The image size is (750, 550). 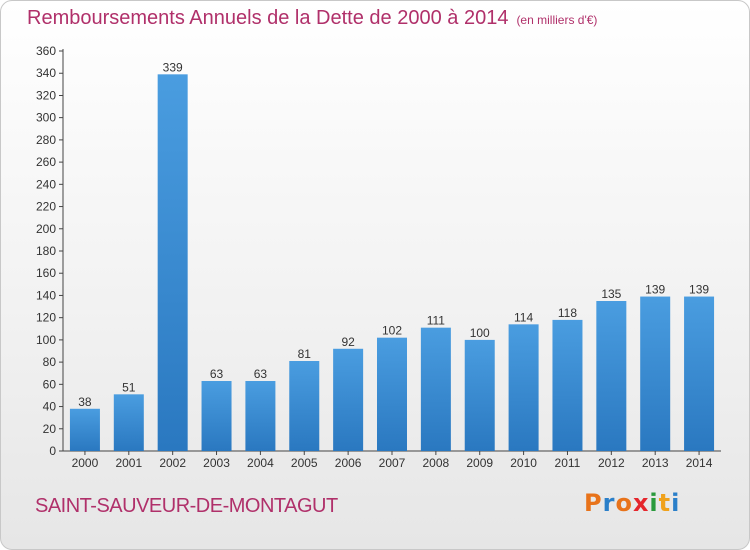 I want to click on y-tick-label: 100, so click(x=46, y=340).